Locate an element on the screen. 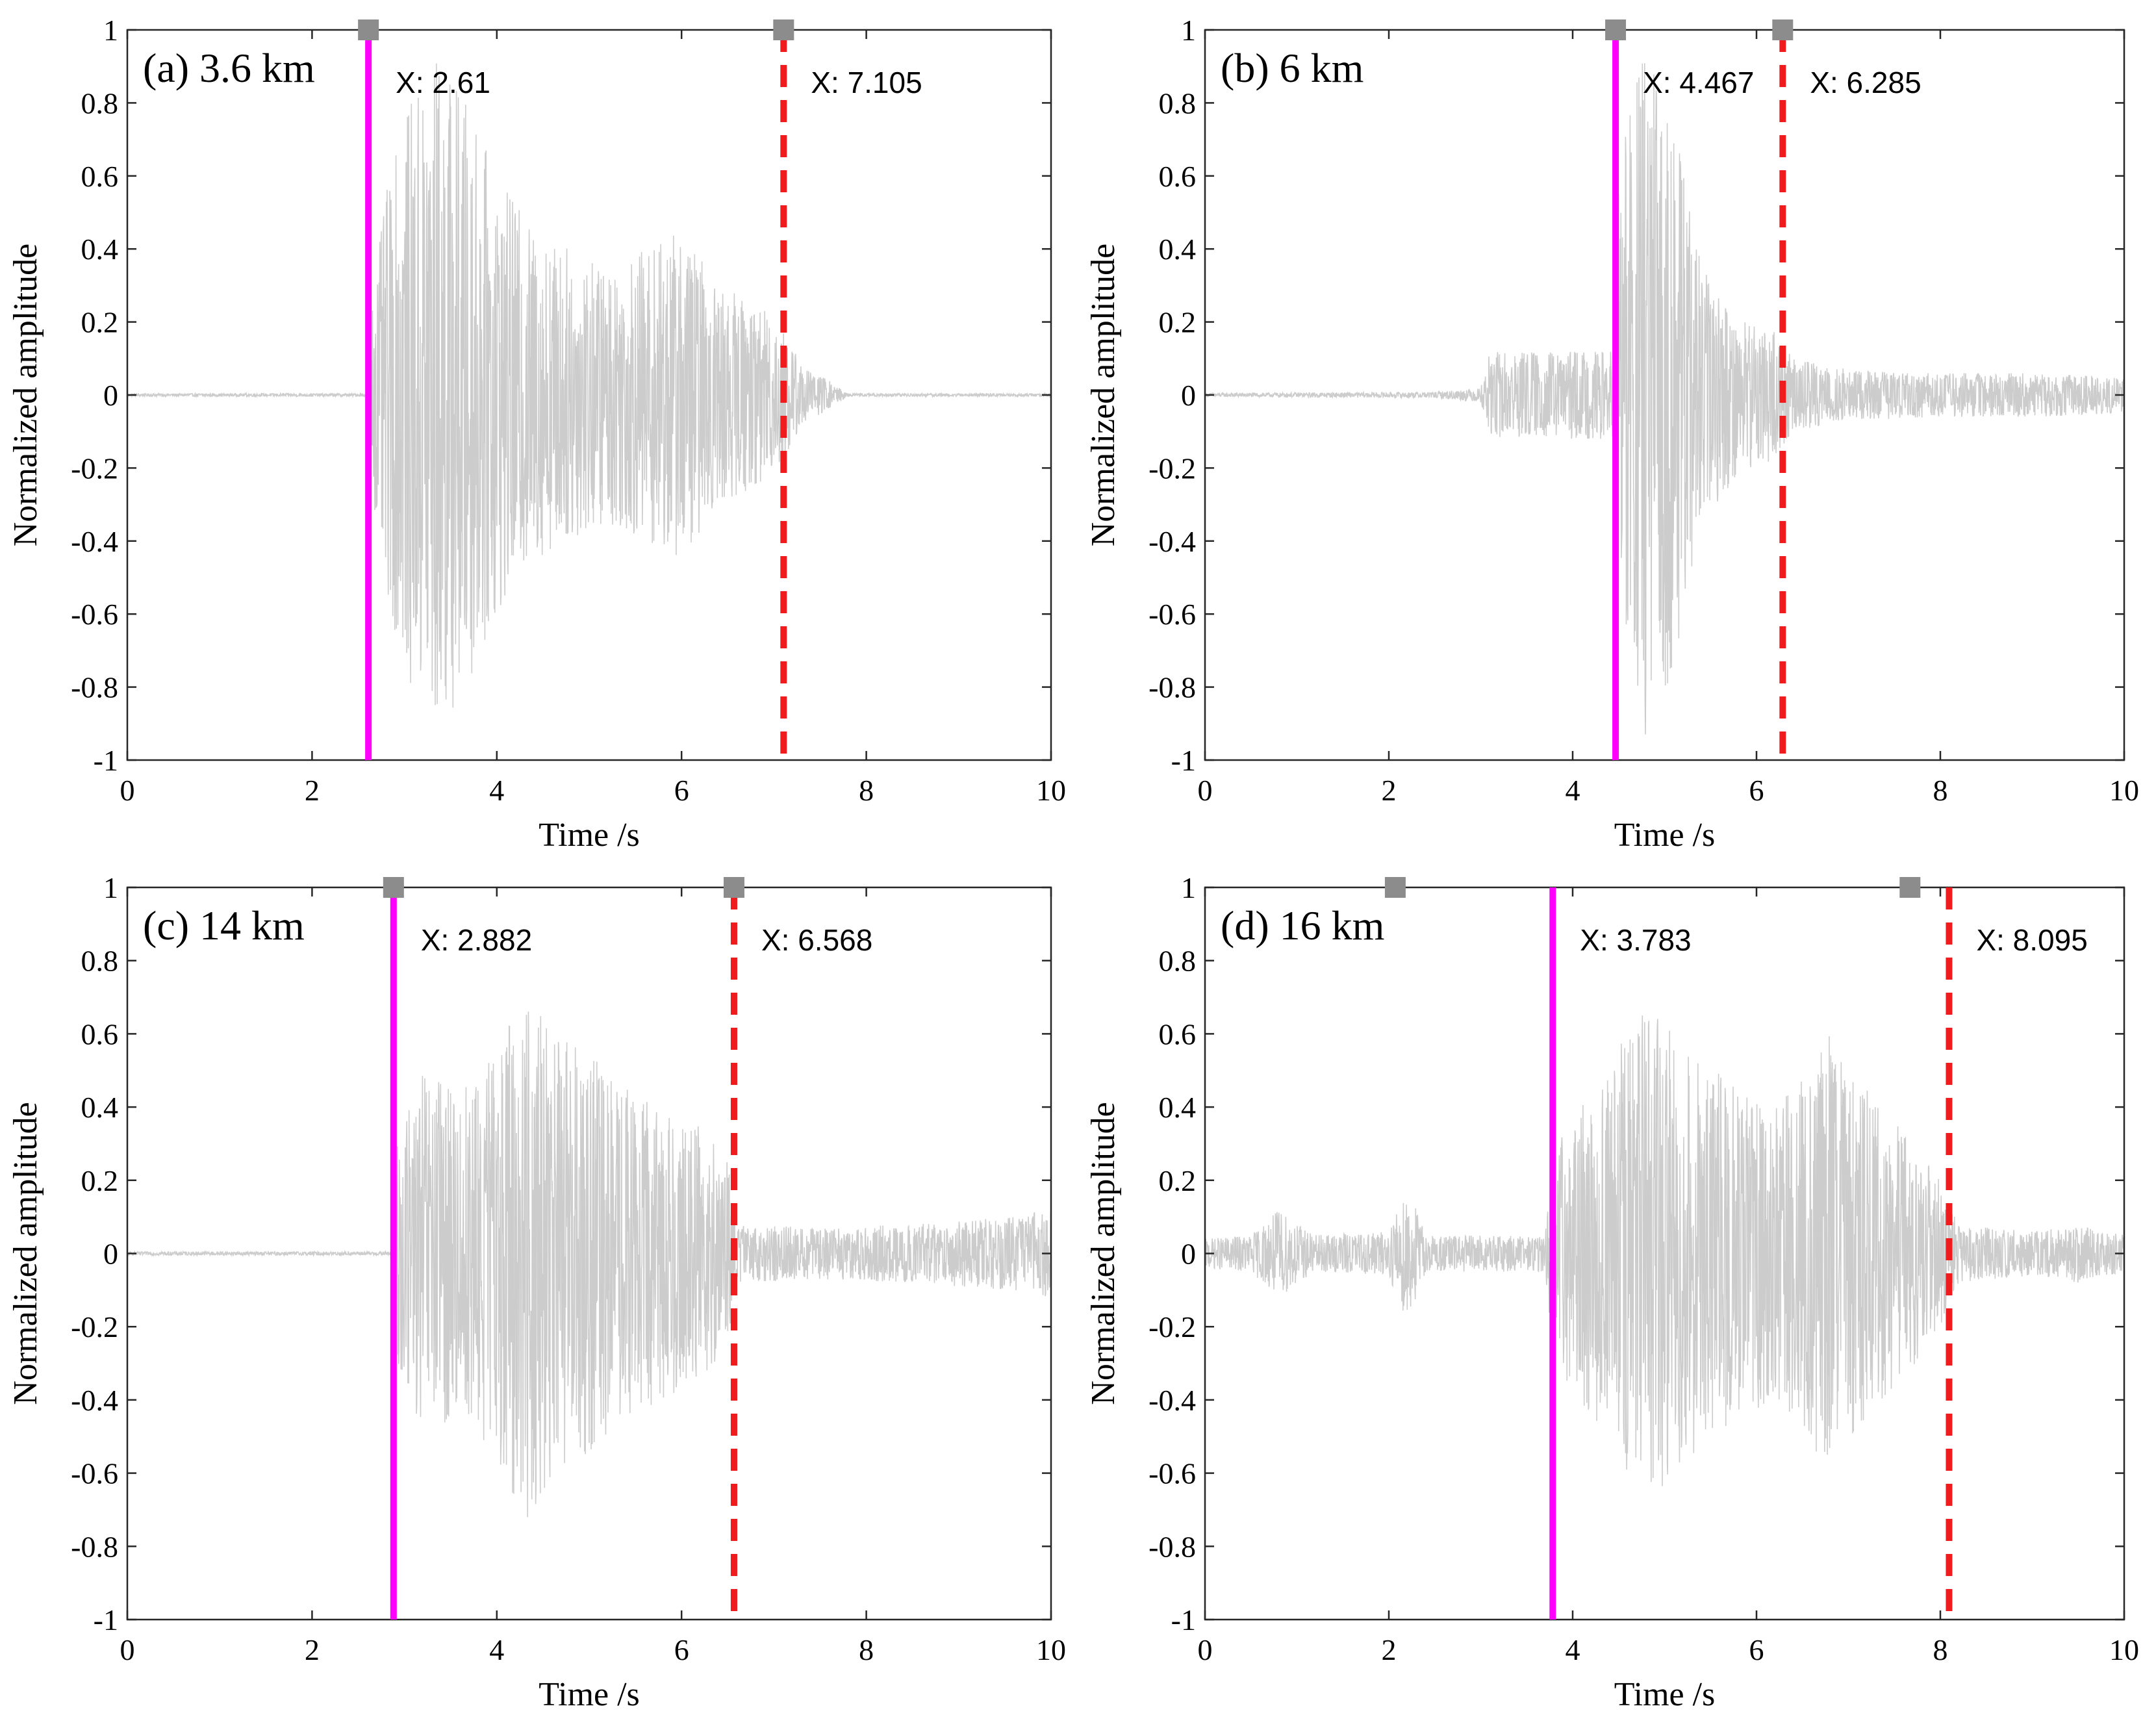 Image resolution: width=2156 pixels, height=1717 pixels. datatip-label: X: 8.095 is located at coordinates (2031, 940).